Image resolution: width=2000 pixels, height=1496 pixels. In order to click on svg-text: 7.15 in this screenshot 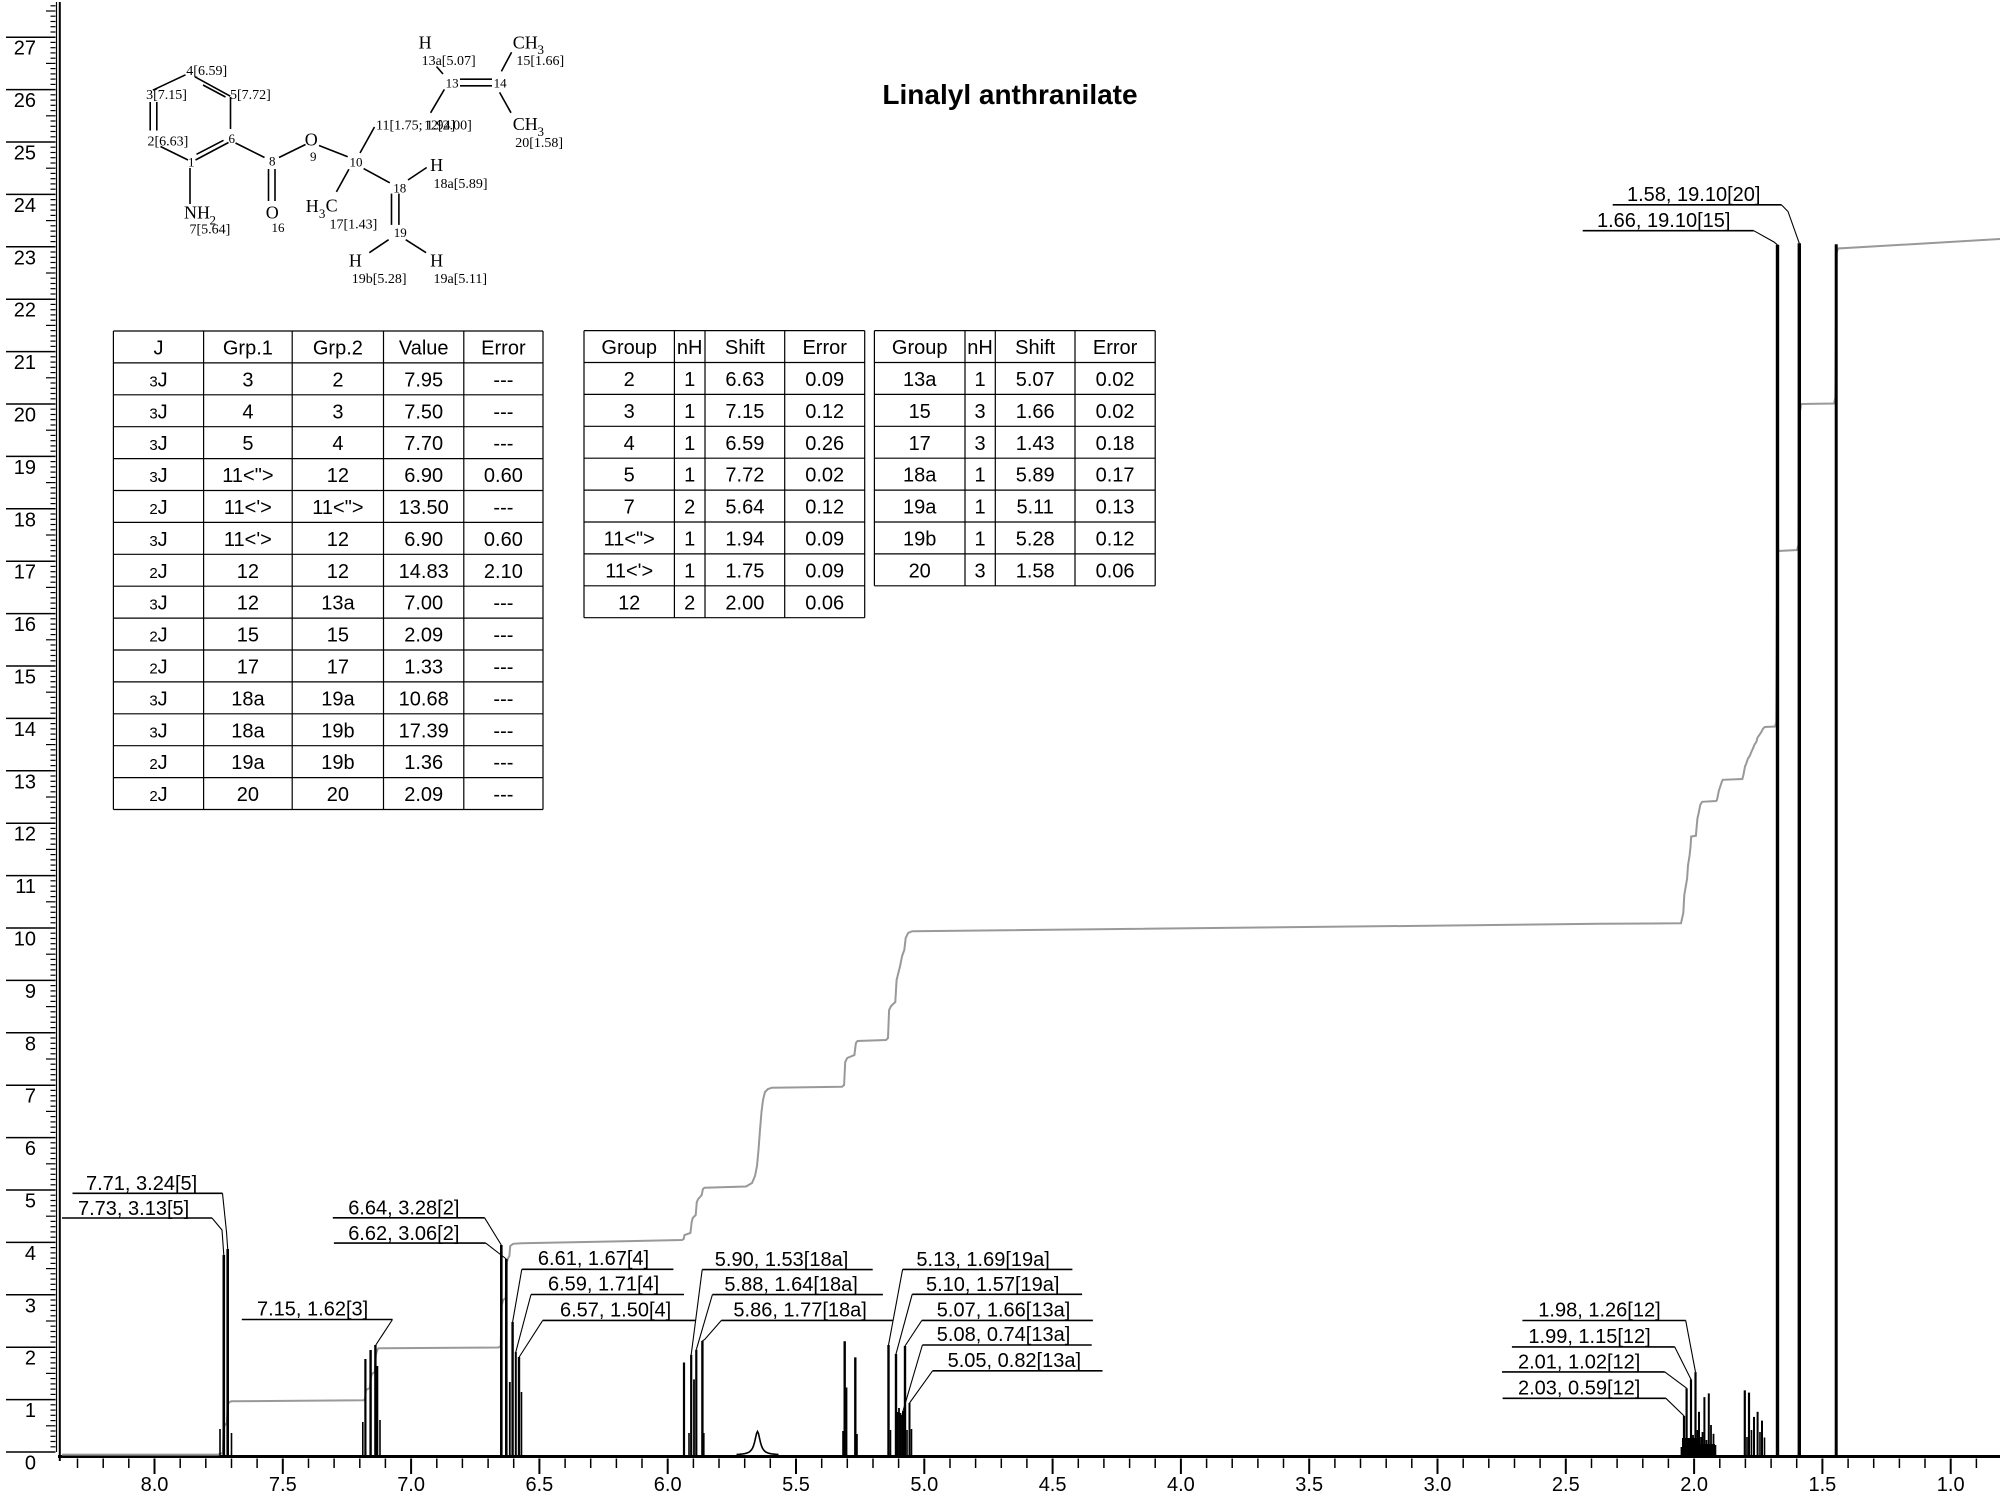, I will do `click(744, 412)`.